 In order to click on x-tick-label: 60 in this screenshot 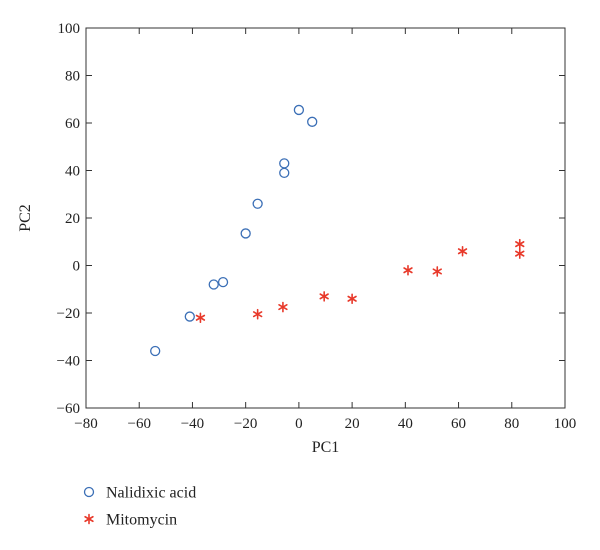, I will do `click(458, 424)`.